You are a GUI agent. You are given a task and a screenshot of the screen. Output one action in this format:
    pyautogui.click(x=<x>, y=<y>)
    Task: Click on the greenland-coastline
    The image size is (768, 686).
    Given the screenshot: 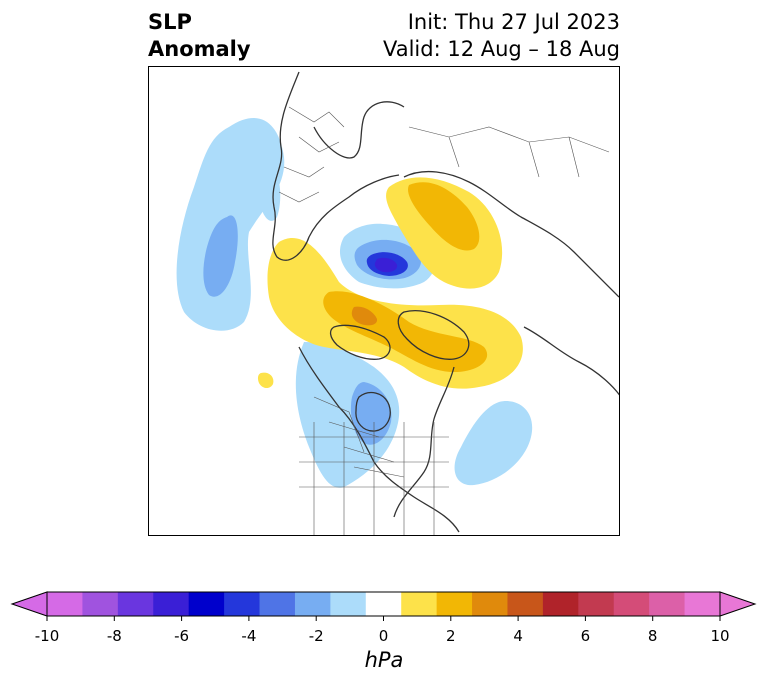 What is the action you would take?
    pyautogui.click(x=433, y=335)
    